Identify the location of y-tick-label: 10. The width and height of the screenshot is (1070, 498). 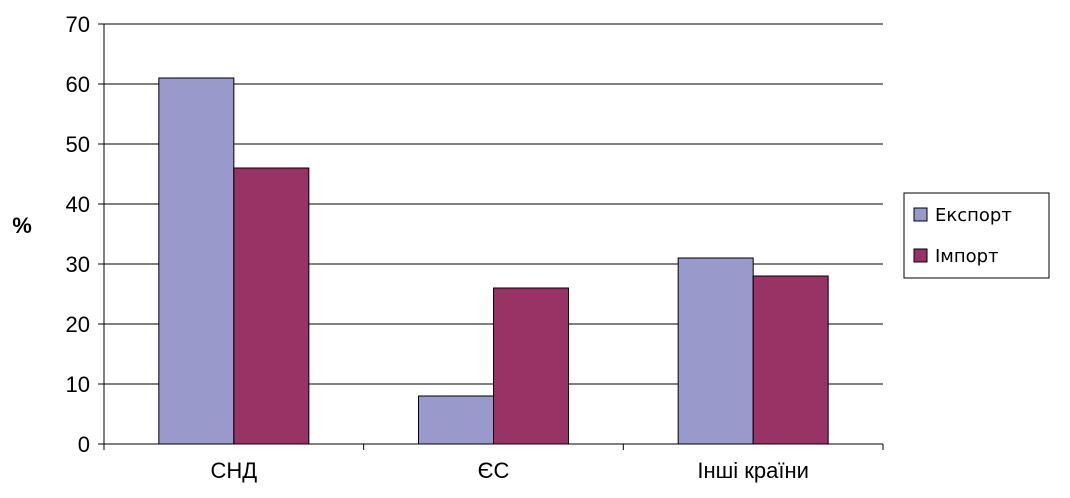
(78, 384).